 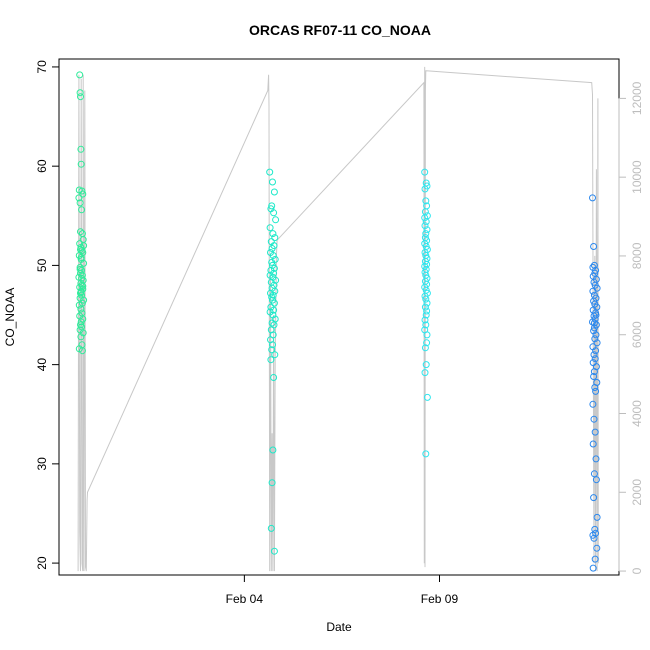 I want to click on y2-tick-label: 10000, so click(x=637, y=177).